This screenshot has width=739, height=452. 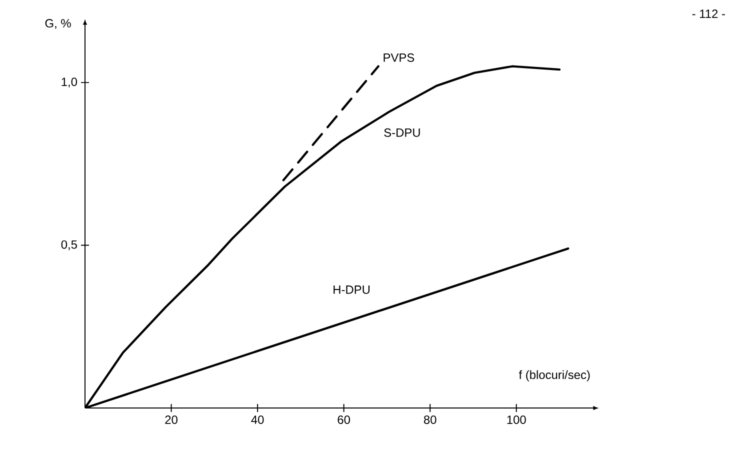 I want to click on x-tick-label: 40, so click(x=257, y=420).